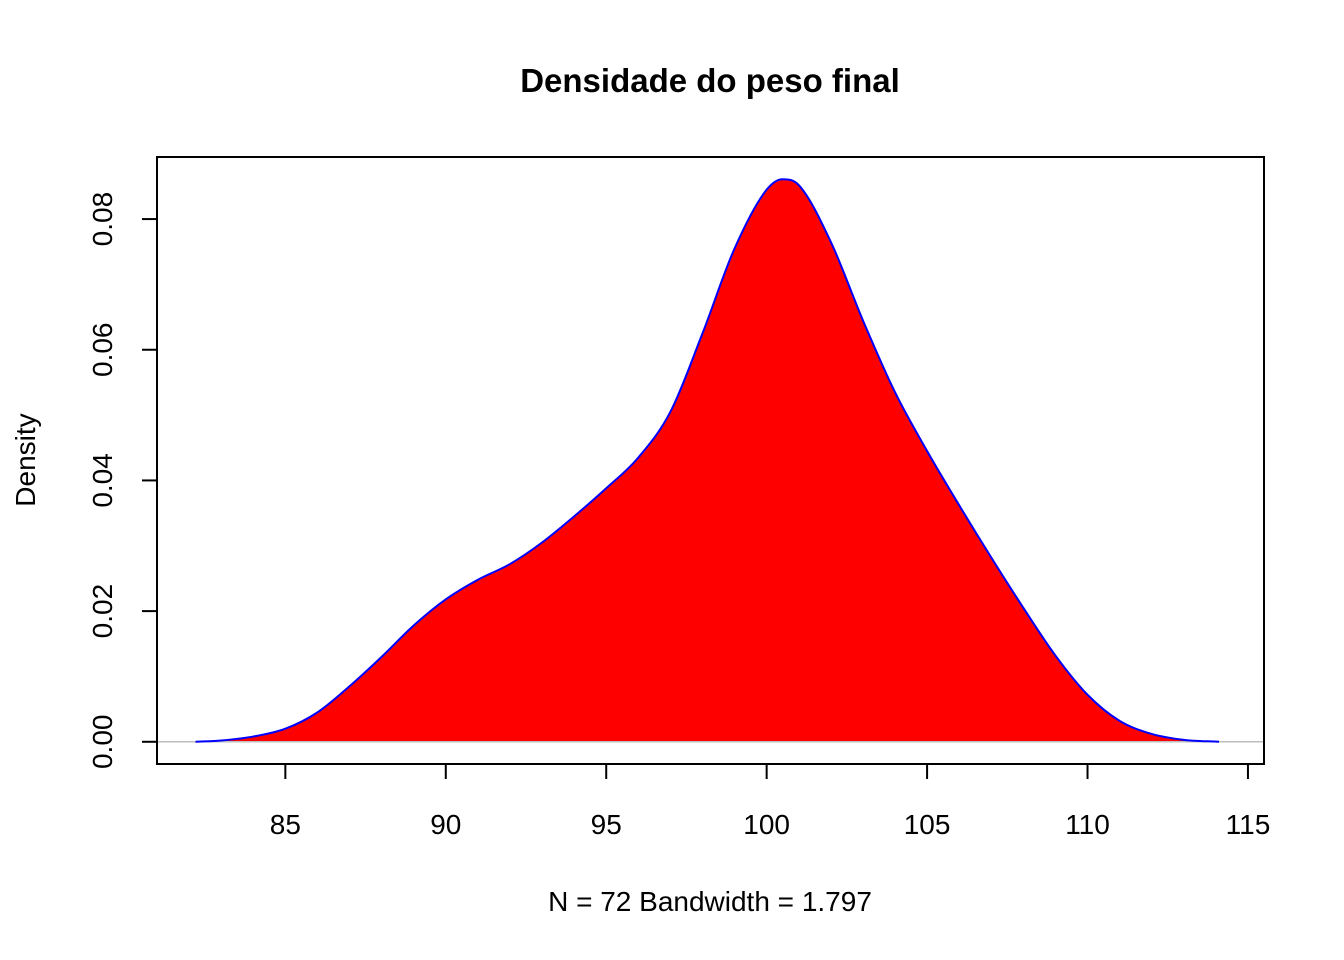  What do you see at coordinates (1248, 824) in the screenshot?
I see `x-tick-label: 115` at bounding box center [1248, 824].